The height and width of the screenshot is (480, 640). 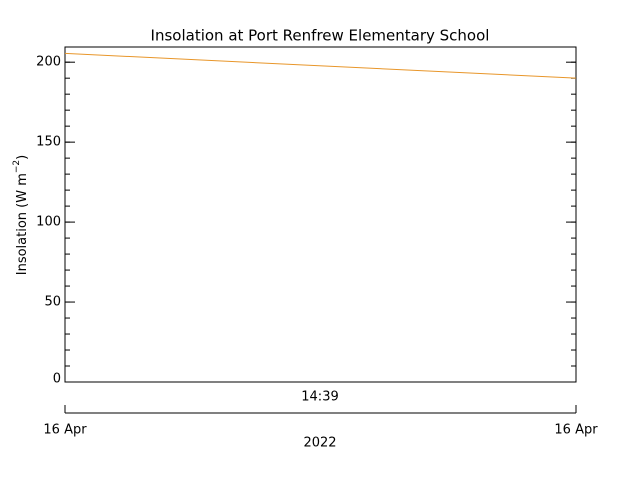 What do you see at coordinates (22, 224) in the screenshot?
I see `y-label-text: Insolation (W m` at bounding box center [22, 224].